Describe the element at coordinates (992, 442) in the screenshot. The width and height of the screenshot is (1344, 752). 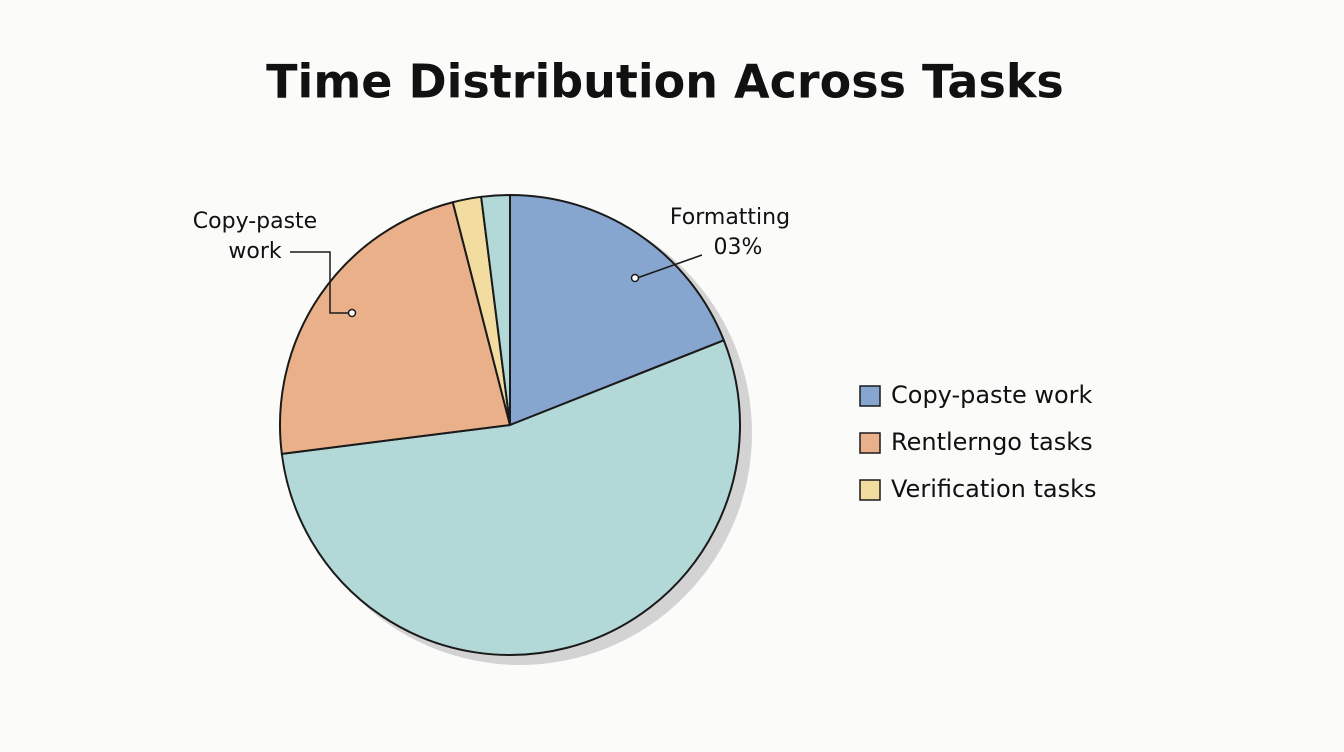
I see `legend-label: Rentlerngo tasks` at that location.